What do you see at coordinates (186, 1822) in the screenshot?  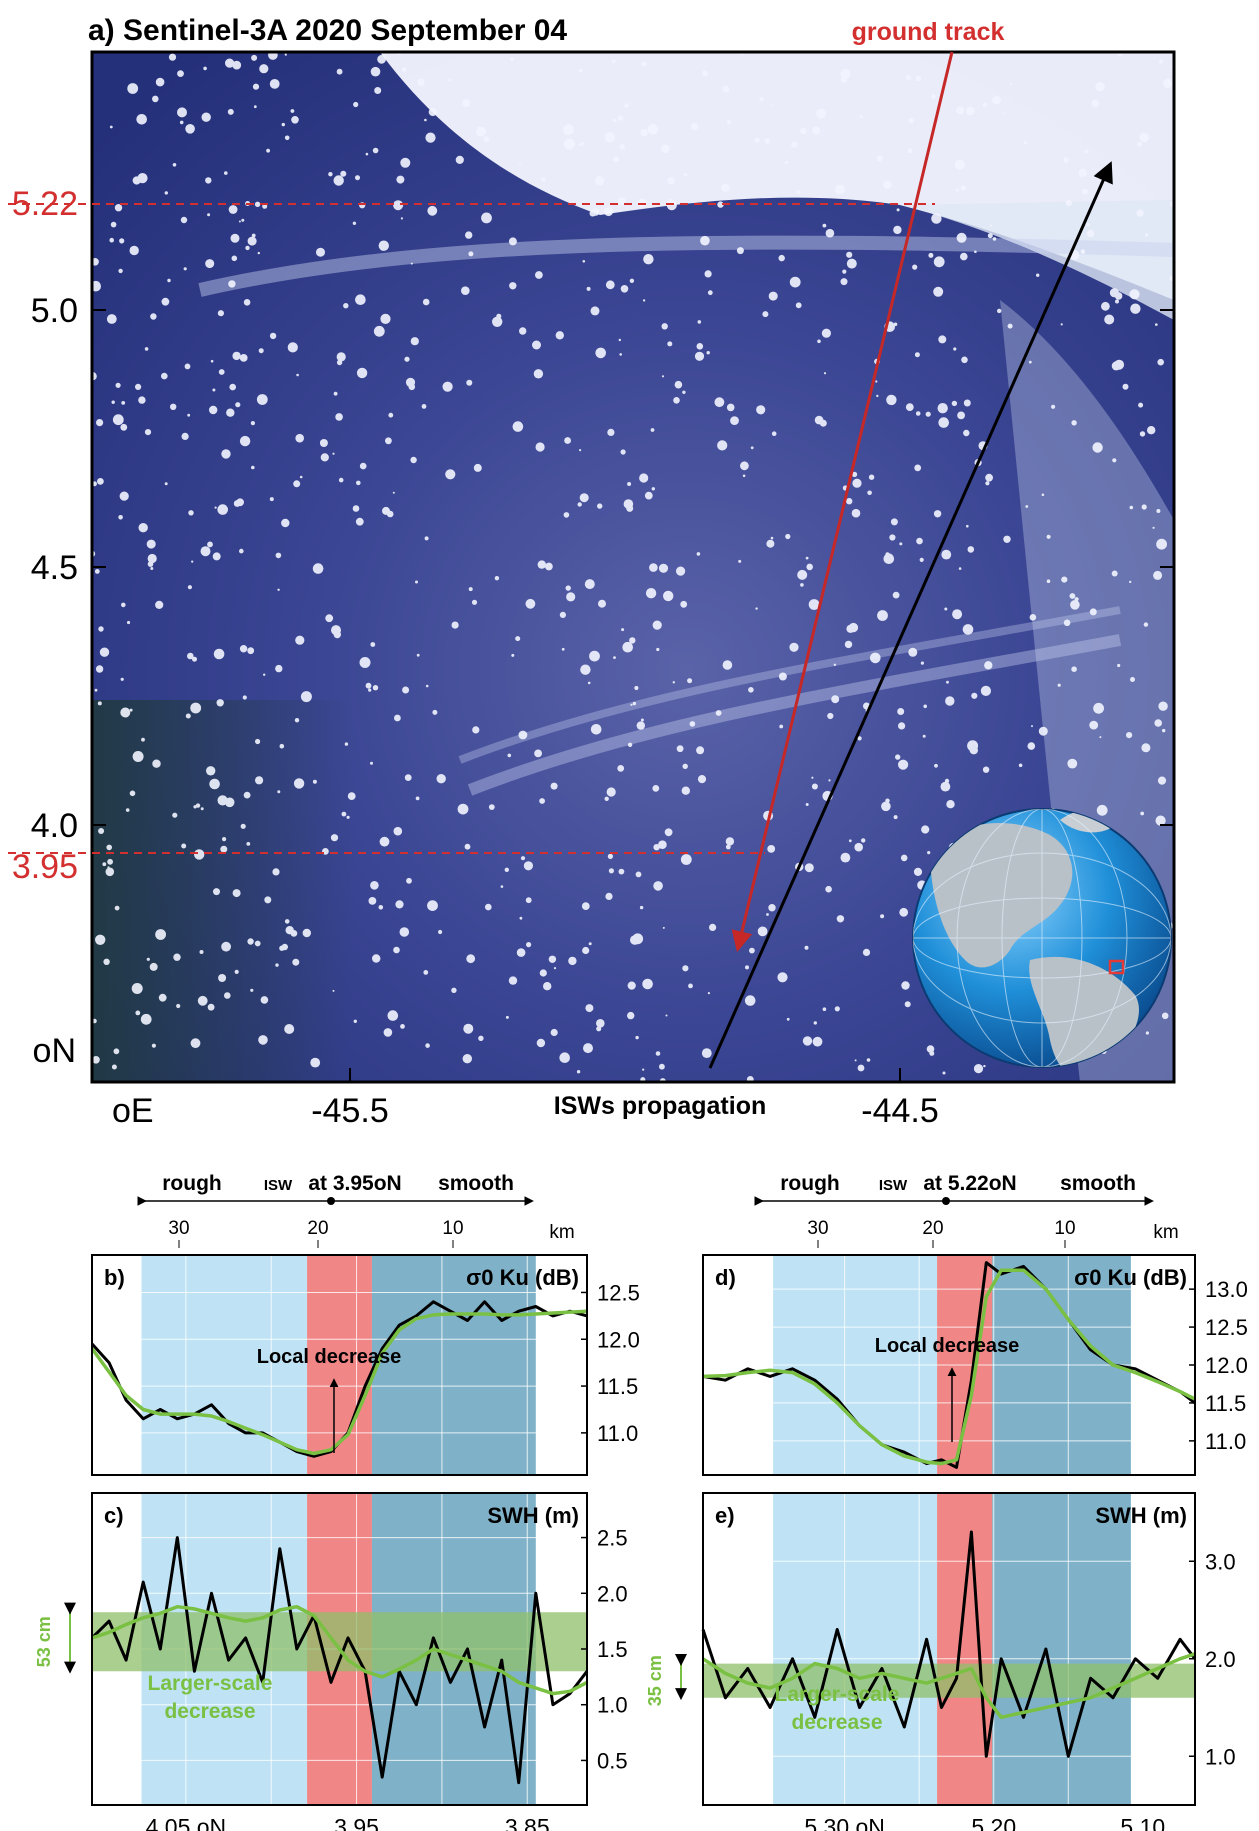 I see `x-tick-label: 4.05 oN` at bounding box center [186, 1822].